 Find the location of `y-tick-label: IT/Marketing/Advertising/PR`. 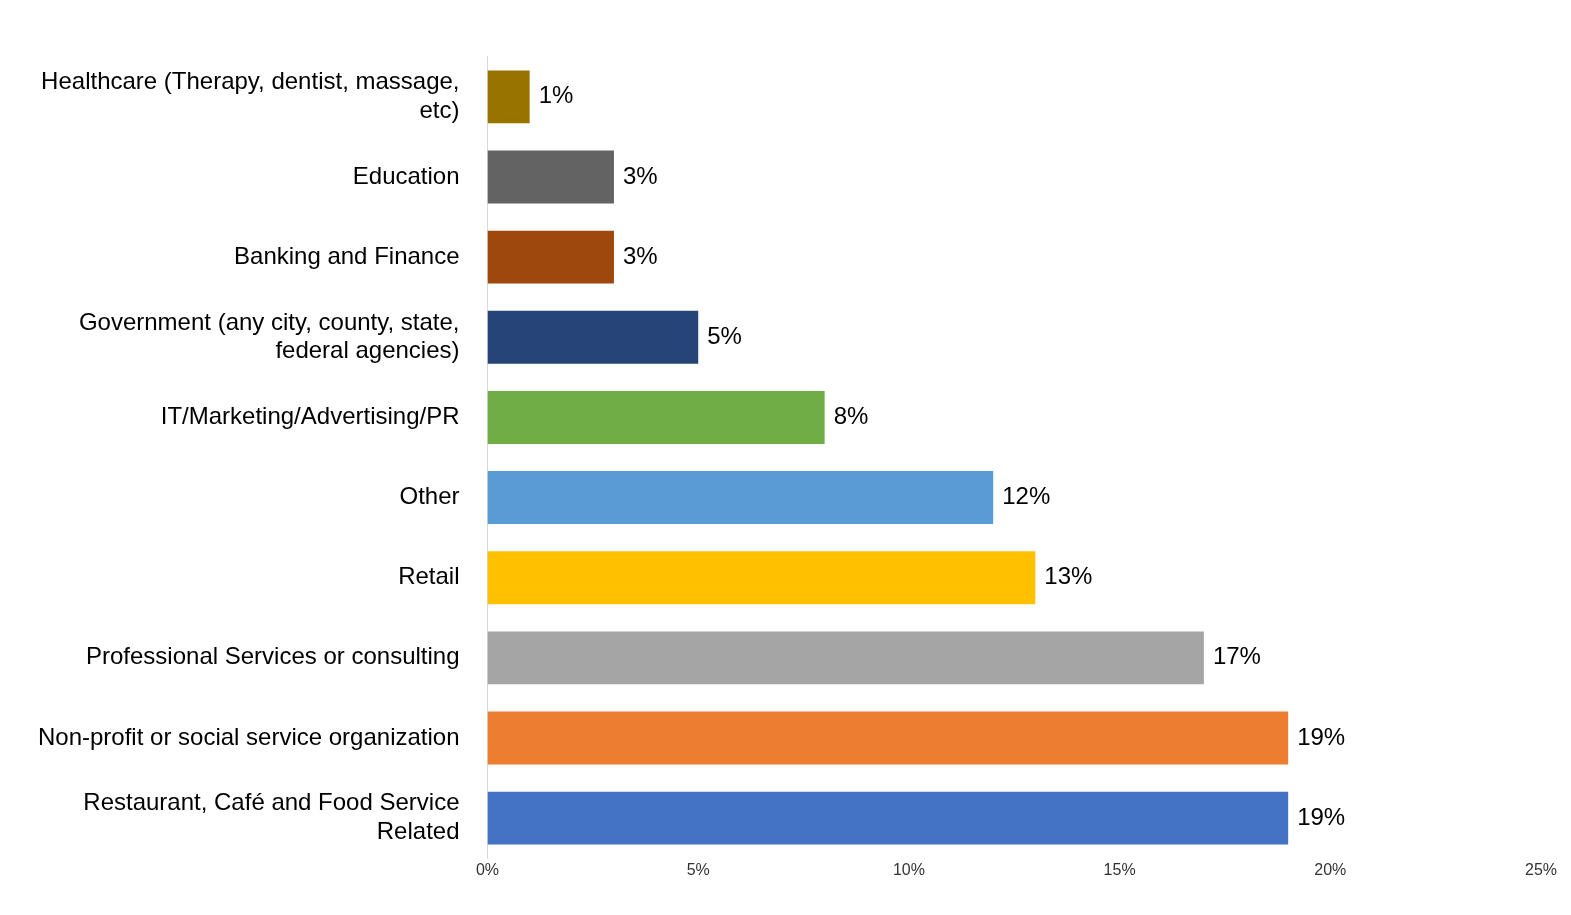

y-tick-label: IT/Marketing/Advertising/PR is located at coordinates (310, 416).